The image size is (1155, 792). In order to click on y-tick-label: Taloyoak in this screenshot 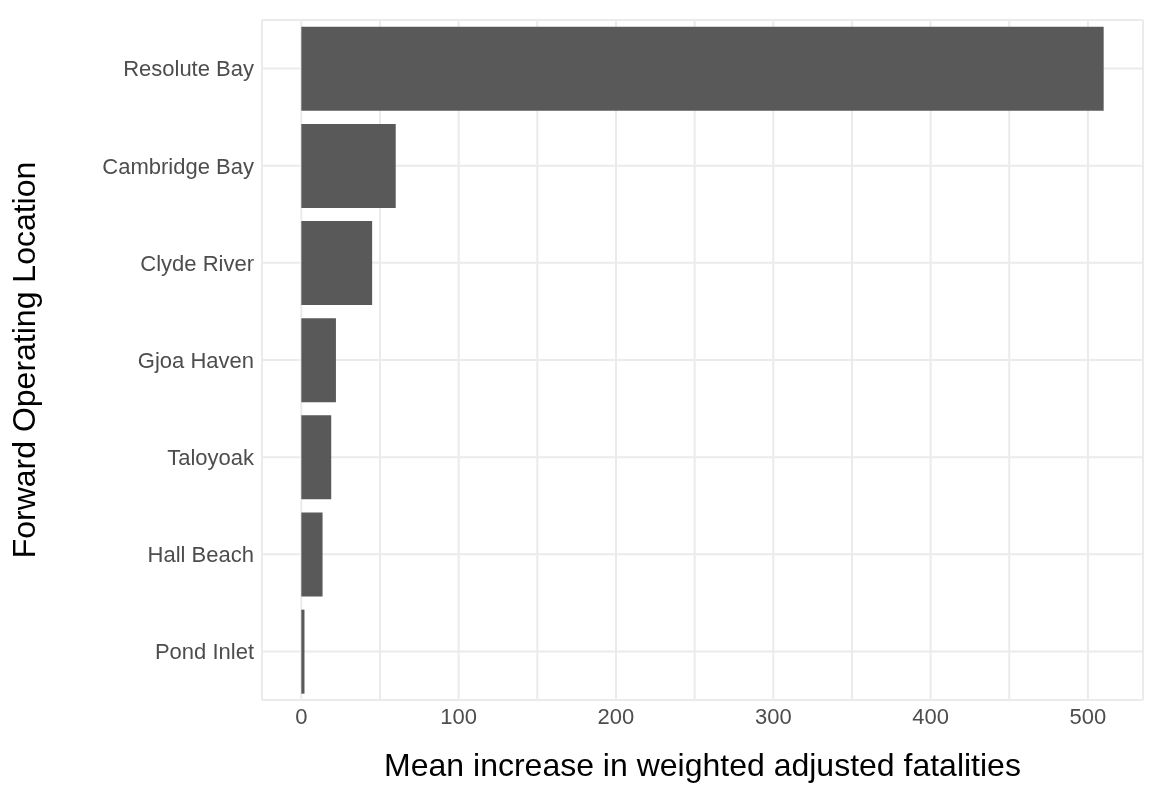, I will do `click(211, 457)`.